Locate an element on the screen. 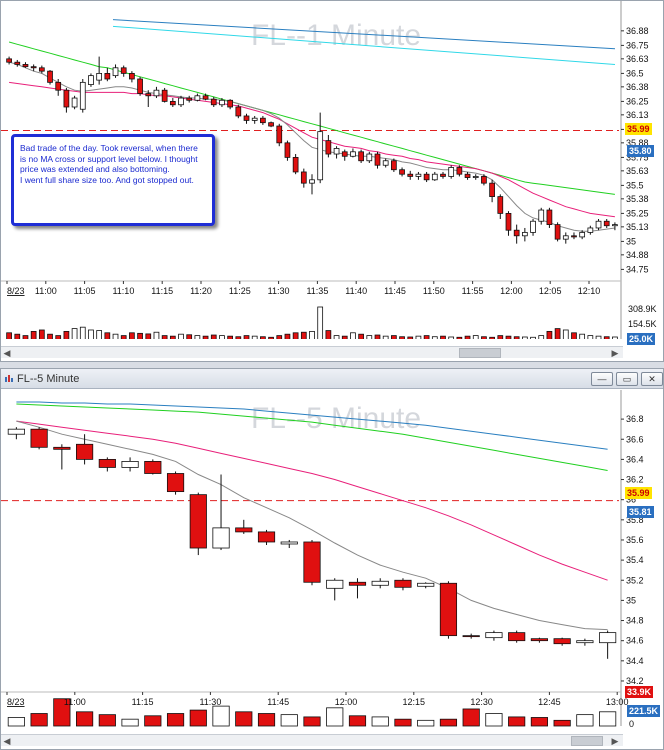 This screenshot has width=664, height=750. close-button: ✕ is located at coordinates (652, 379).